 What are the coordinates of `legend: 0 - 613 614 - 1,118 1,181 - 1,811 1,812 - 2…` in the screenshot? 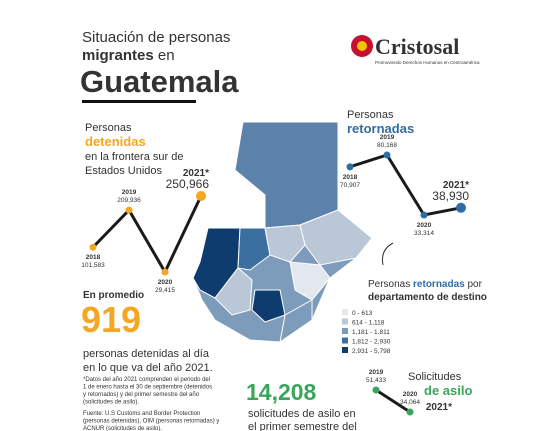 It's located at (366, 332).